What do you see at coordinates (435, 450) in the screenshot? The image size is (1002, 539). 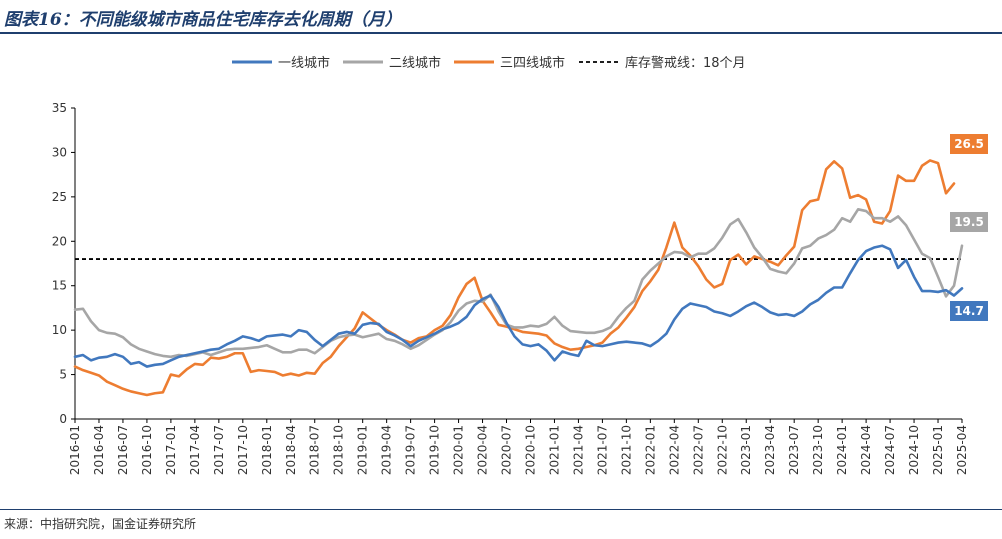 I see `x-tick-label: 2019-10` at bounding box center [435, 450].